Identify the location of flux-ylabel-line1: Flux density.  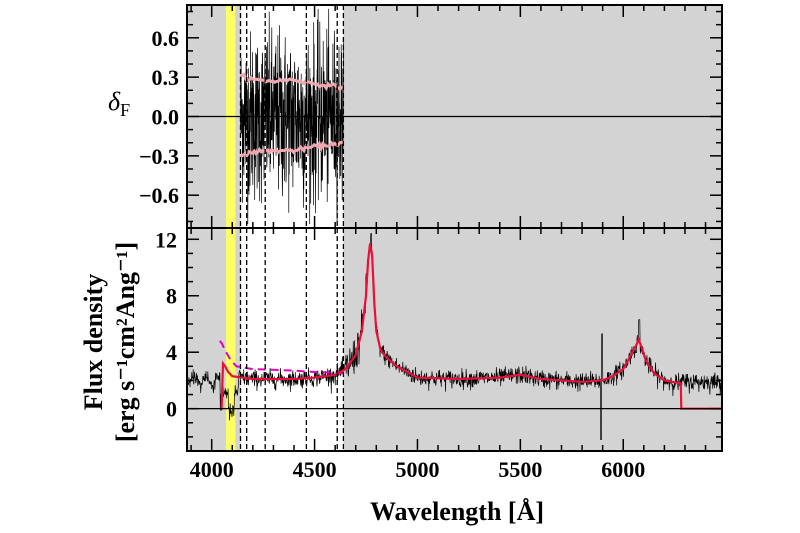
(93, 342).